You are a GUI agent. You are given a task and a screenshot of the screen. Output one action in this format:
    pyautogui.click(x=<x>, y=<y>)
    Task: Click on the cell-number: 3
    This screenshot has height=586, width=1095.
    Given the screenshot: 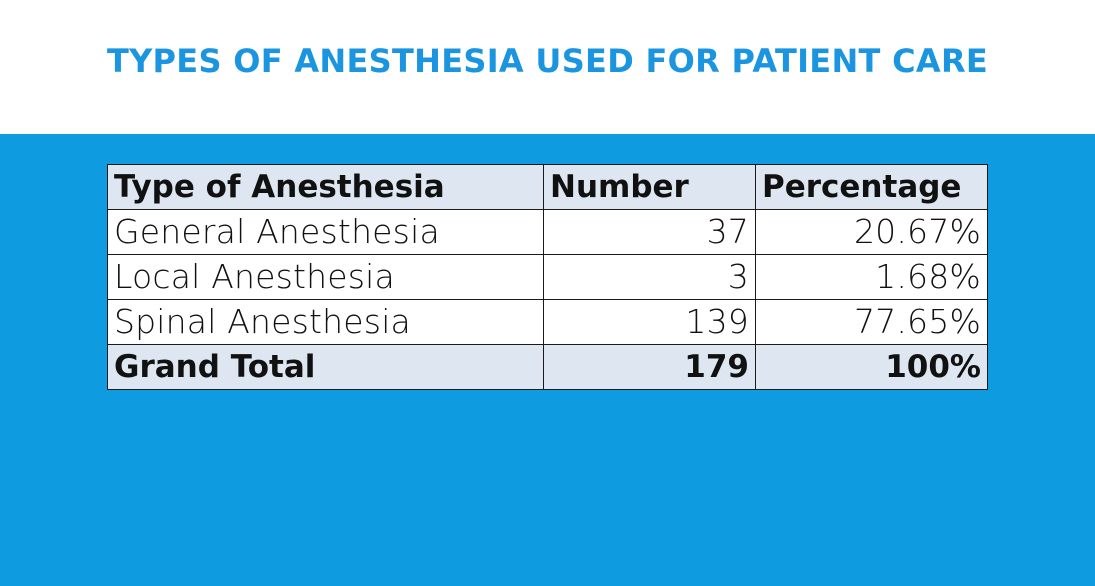 What is the action you would take?
    pyautogui.click(x=649, y=277)
    